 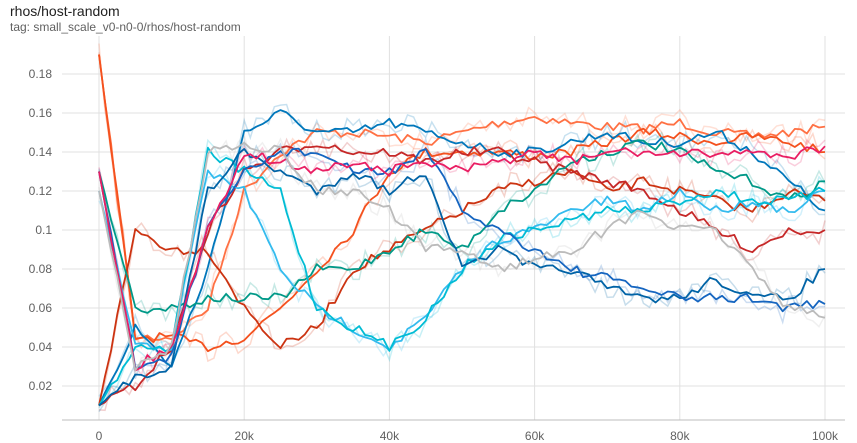 I want to click on y-tick-label: 0.08, so click(x=41, y=269).